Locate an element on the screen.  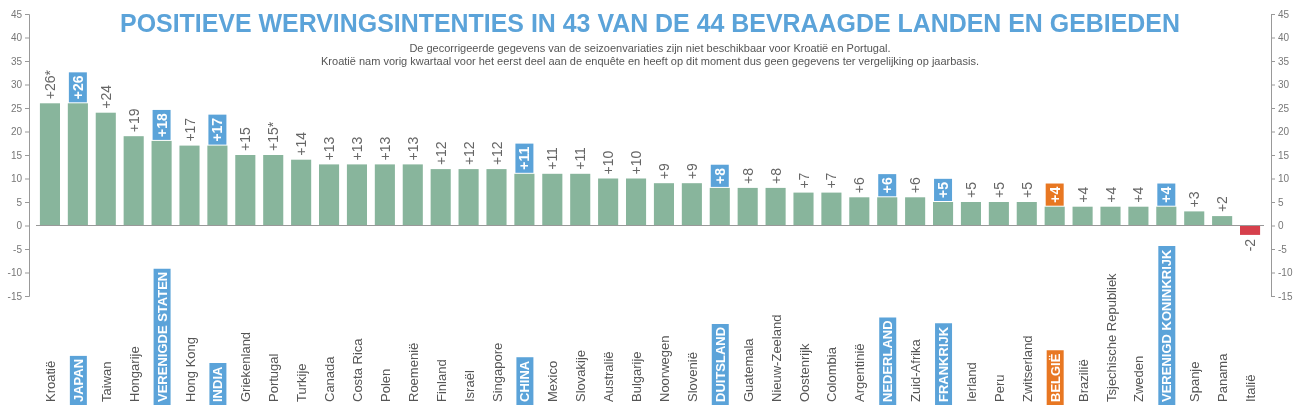
data-label: +8 is located at coordinates (747, 175).